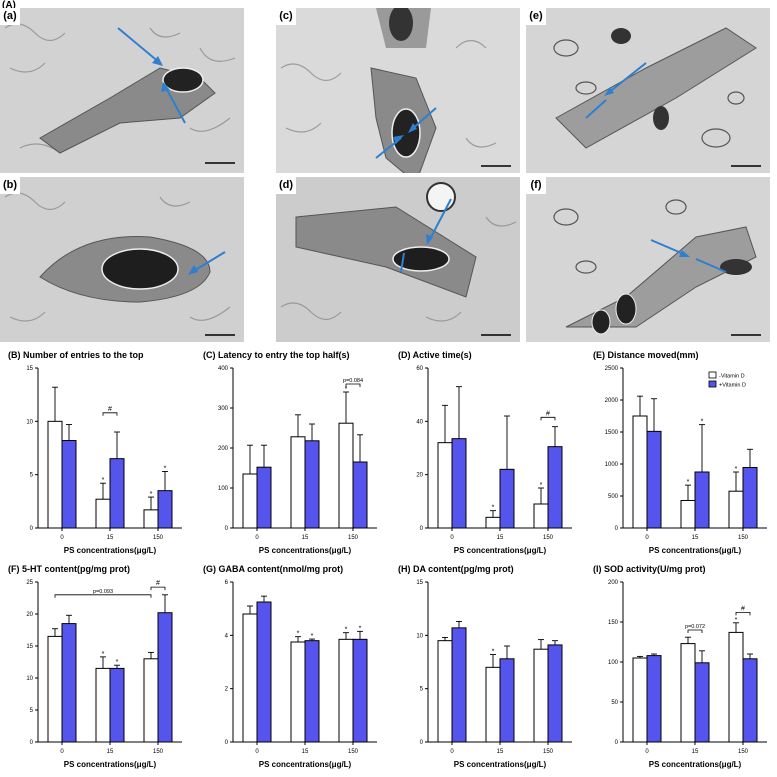 The width and height of the screenshot is (777, 777). I want to click on chart-title: (D) Active time(s), so click(435, 355).